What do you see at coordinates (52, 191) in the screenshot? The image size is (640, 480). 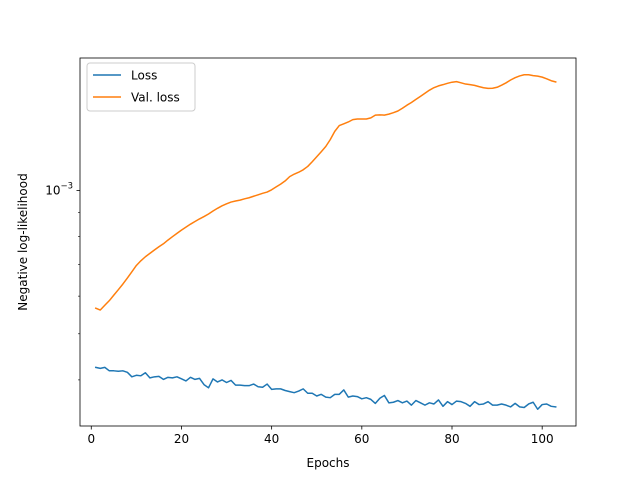 I see `y-tick-label-base-0: 10` at bounding box center [52, 191].